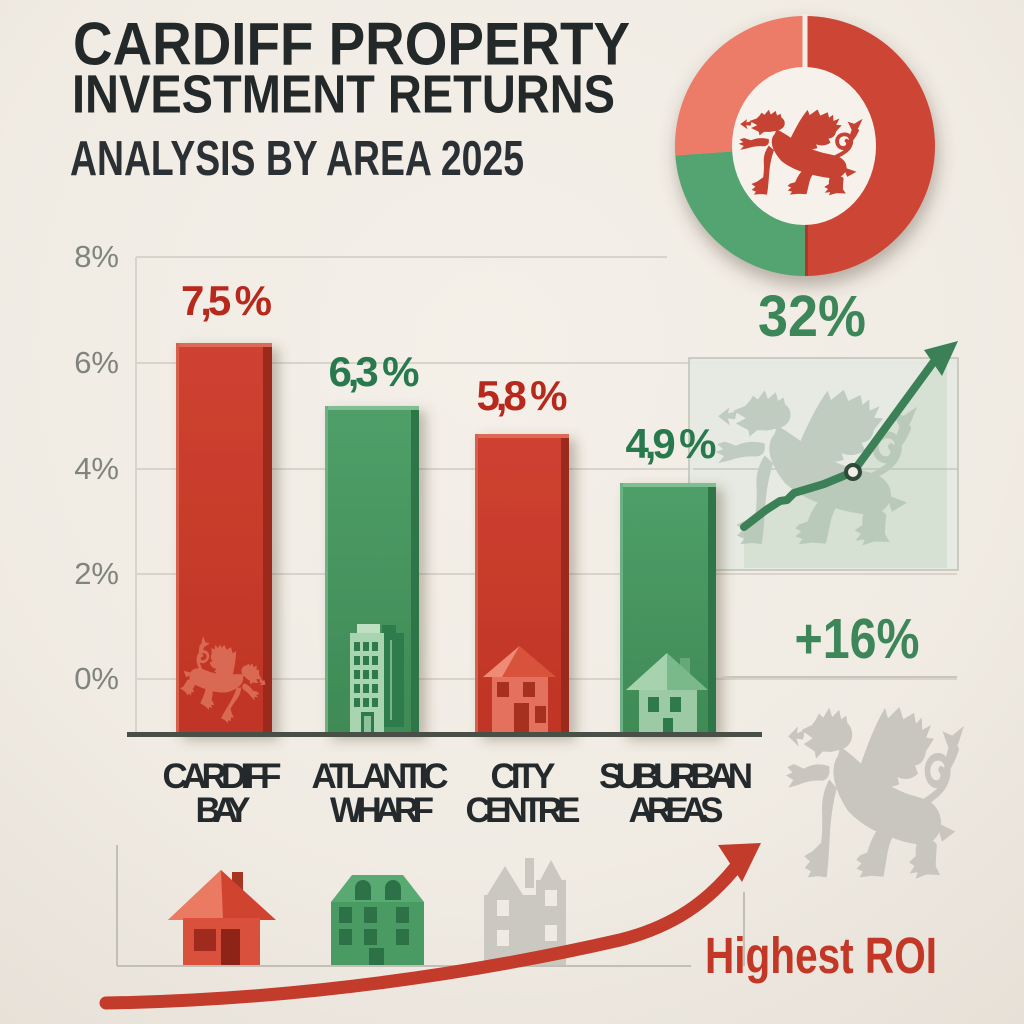 This screenshot has width=1024, height=1024. What do you see at coordinates (812, 316) in the screenshot?
I see `svg-text: 32%` at bounding box center [812, 316].